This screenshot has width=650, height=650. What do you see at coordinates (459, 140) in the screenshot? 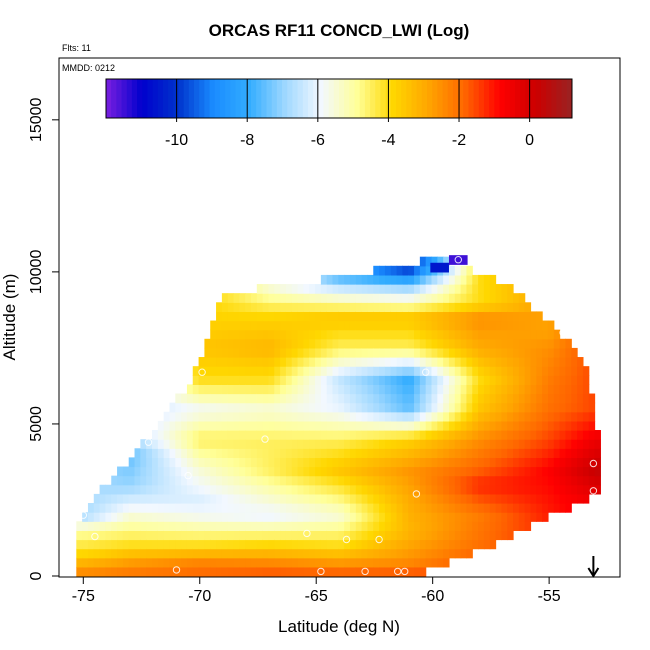
I see `colorbar-tick-label: -2` at bounding box center [459, 140].